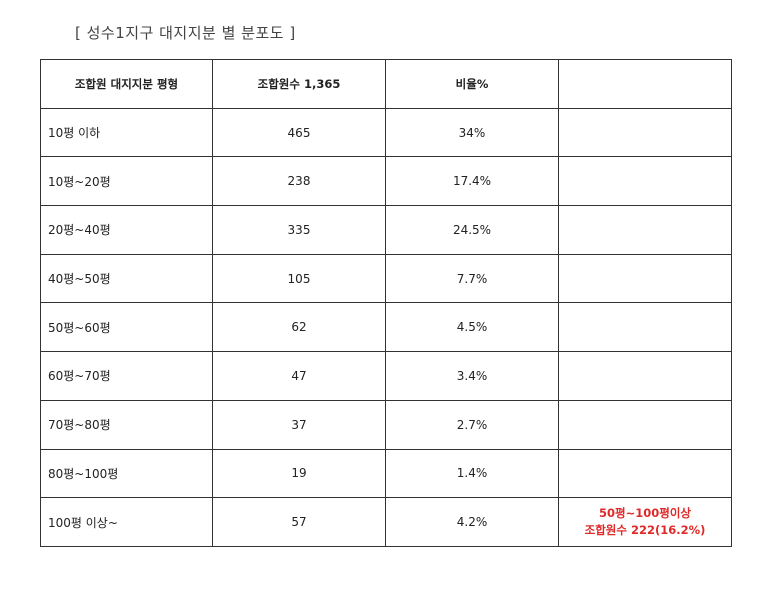  I want to click on table-row: 40평~50평 105 7.7%, so click(386, 278).